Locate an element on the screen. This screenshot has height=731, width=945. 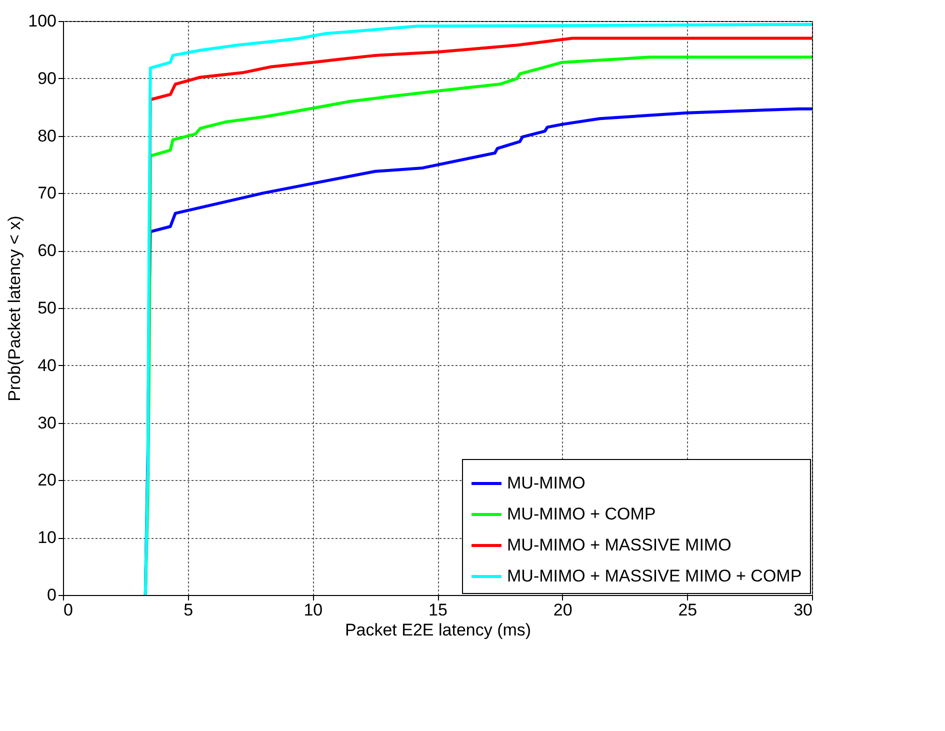
x-tick-label: 0 is located at coordinates (68, 610).